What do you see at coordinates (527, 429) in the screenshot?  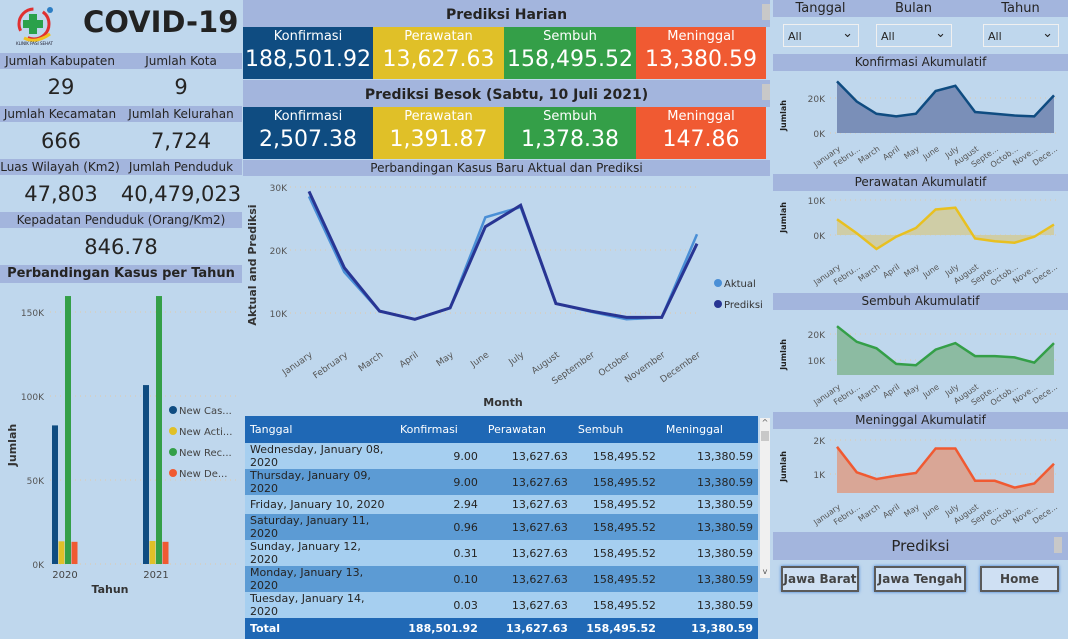 I see `col-perawatan: Perawatan` at bounding box center [527, 429].